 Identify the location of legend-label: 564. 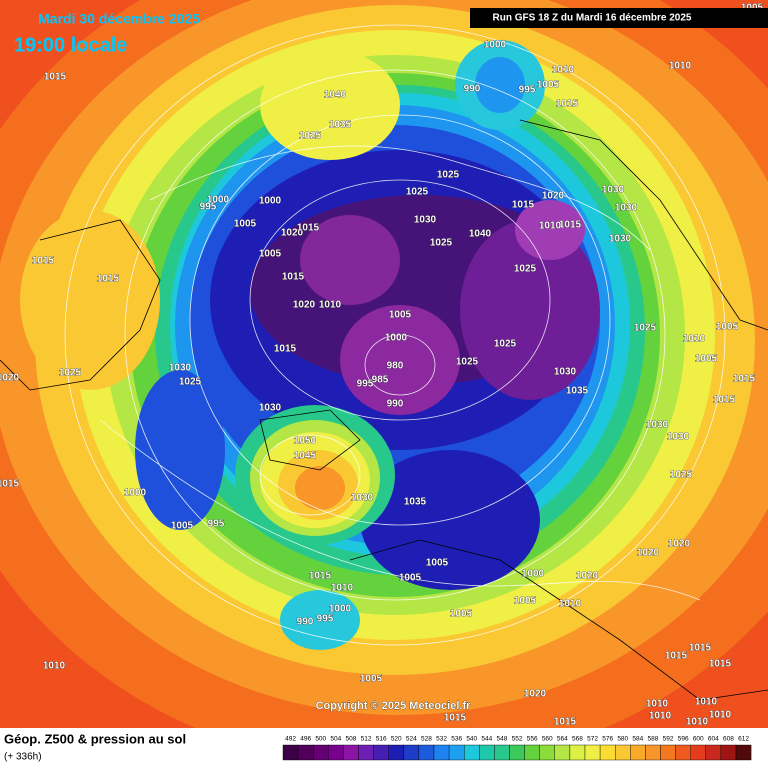
(562, 739).